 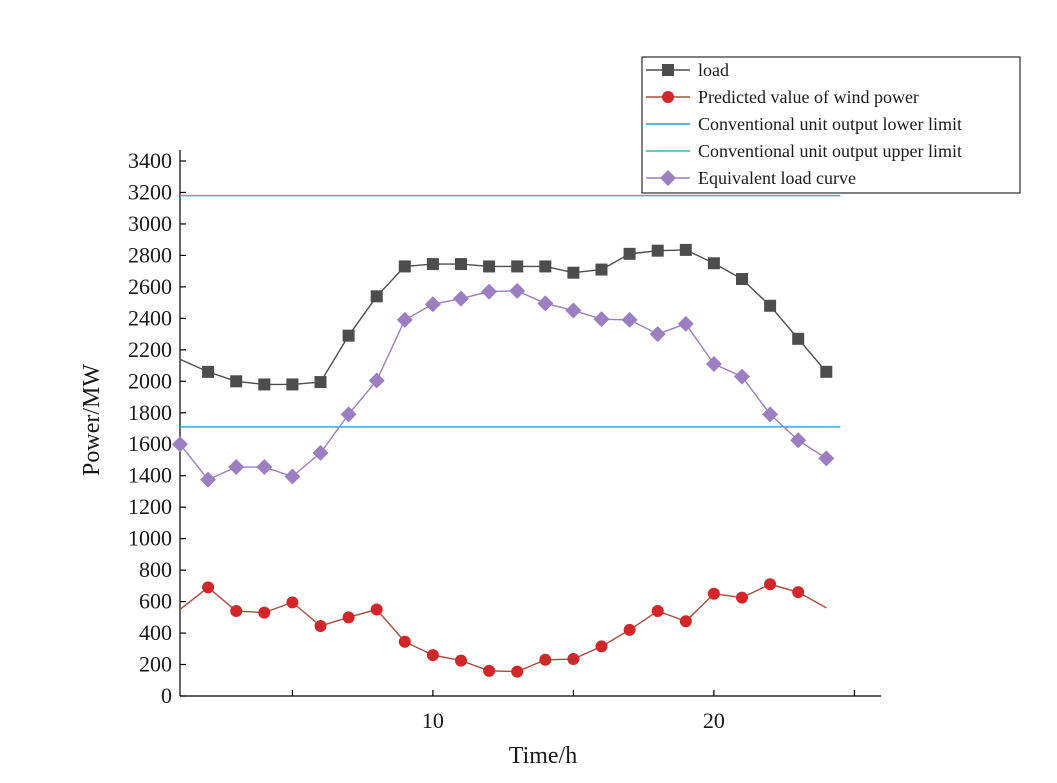 I want to click on legend-label: Conventional unit output lower limit, so click(x=830, y=124).